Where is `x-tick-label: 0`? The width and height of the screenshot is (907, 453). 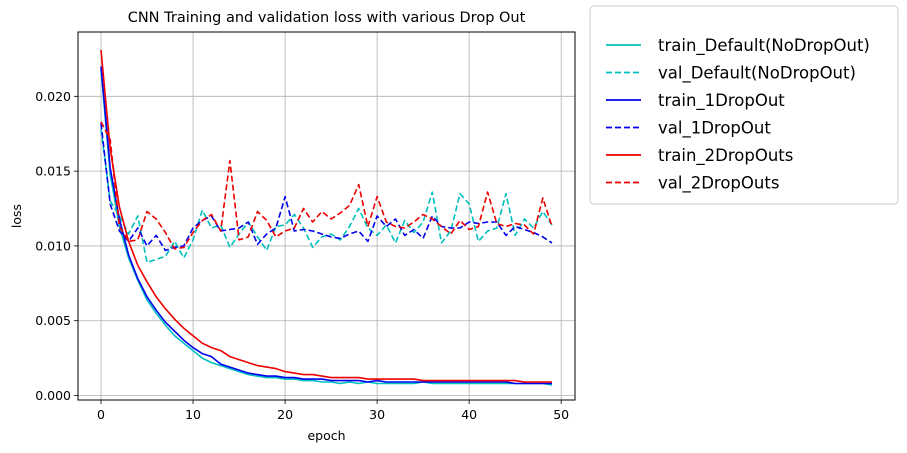
x-tick-label: 0 is located at coordinates (101, 414).